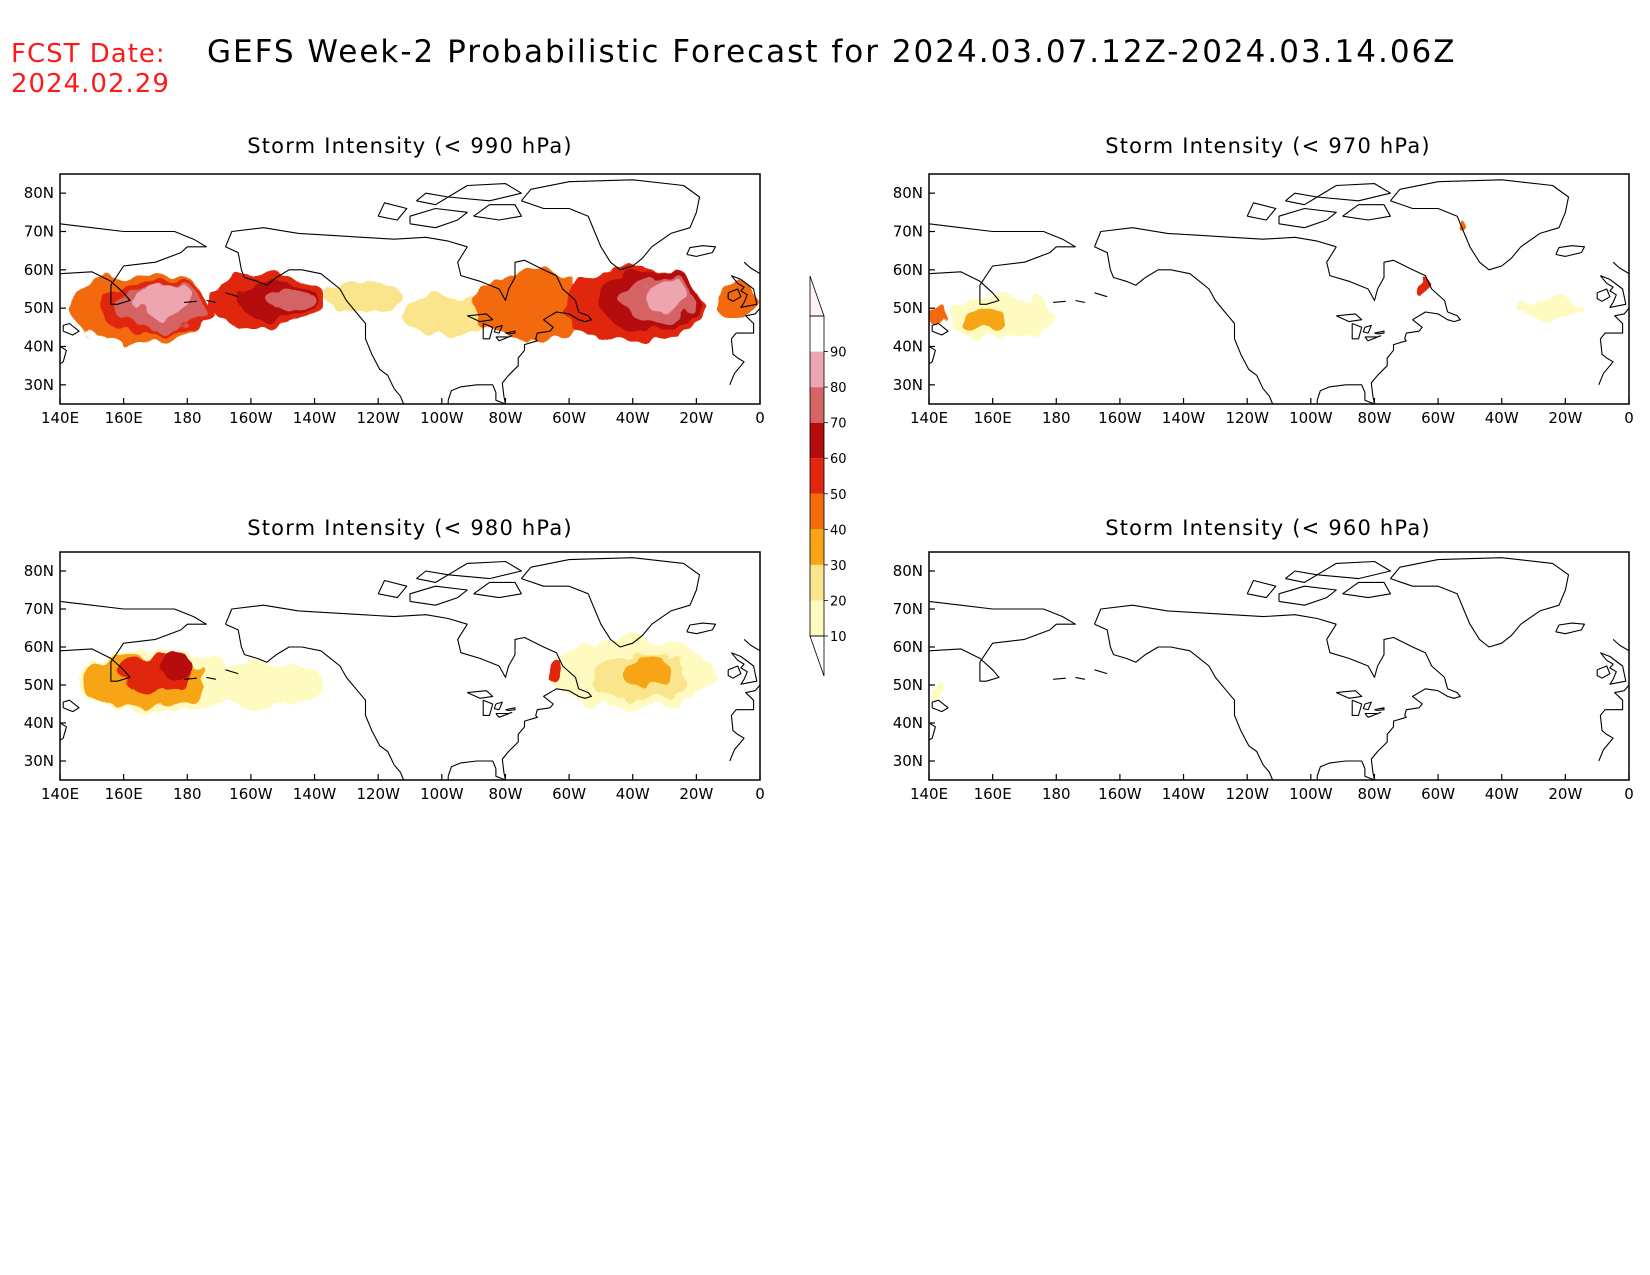  What do you see at coordinates (1120, 794) in the screenshot?
I see `lon-tick-label: 160W` at bounding box center [1120, 794].